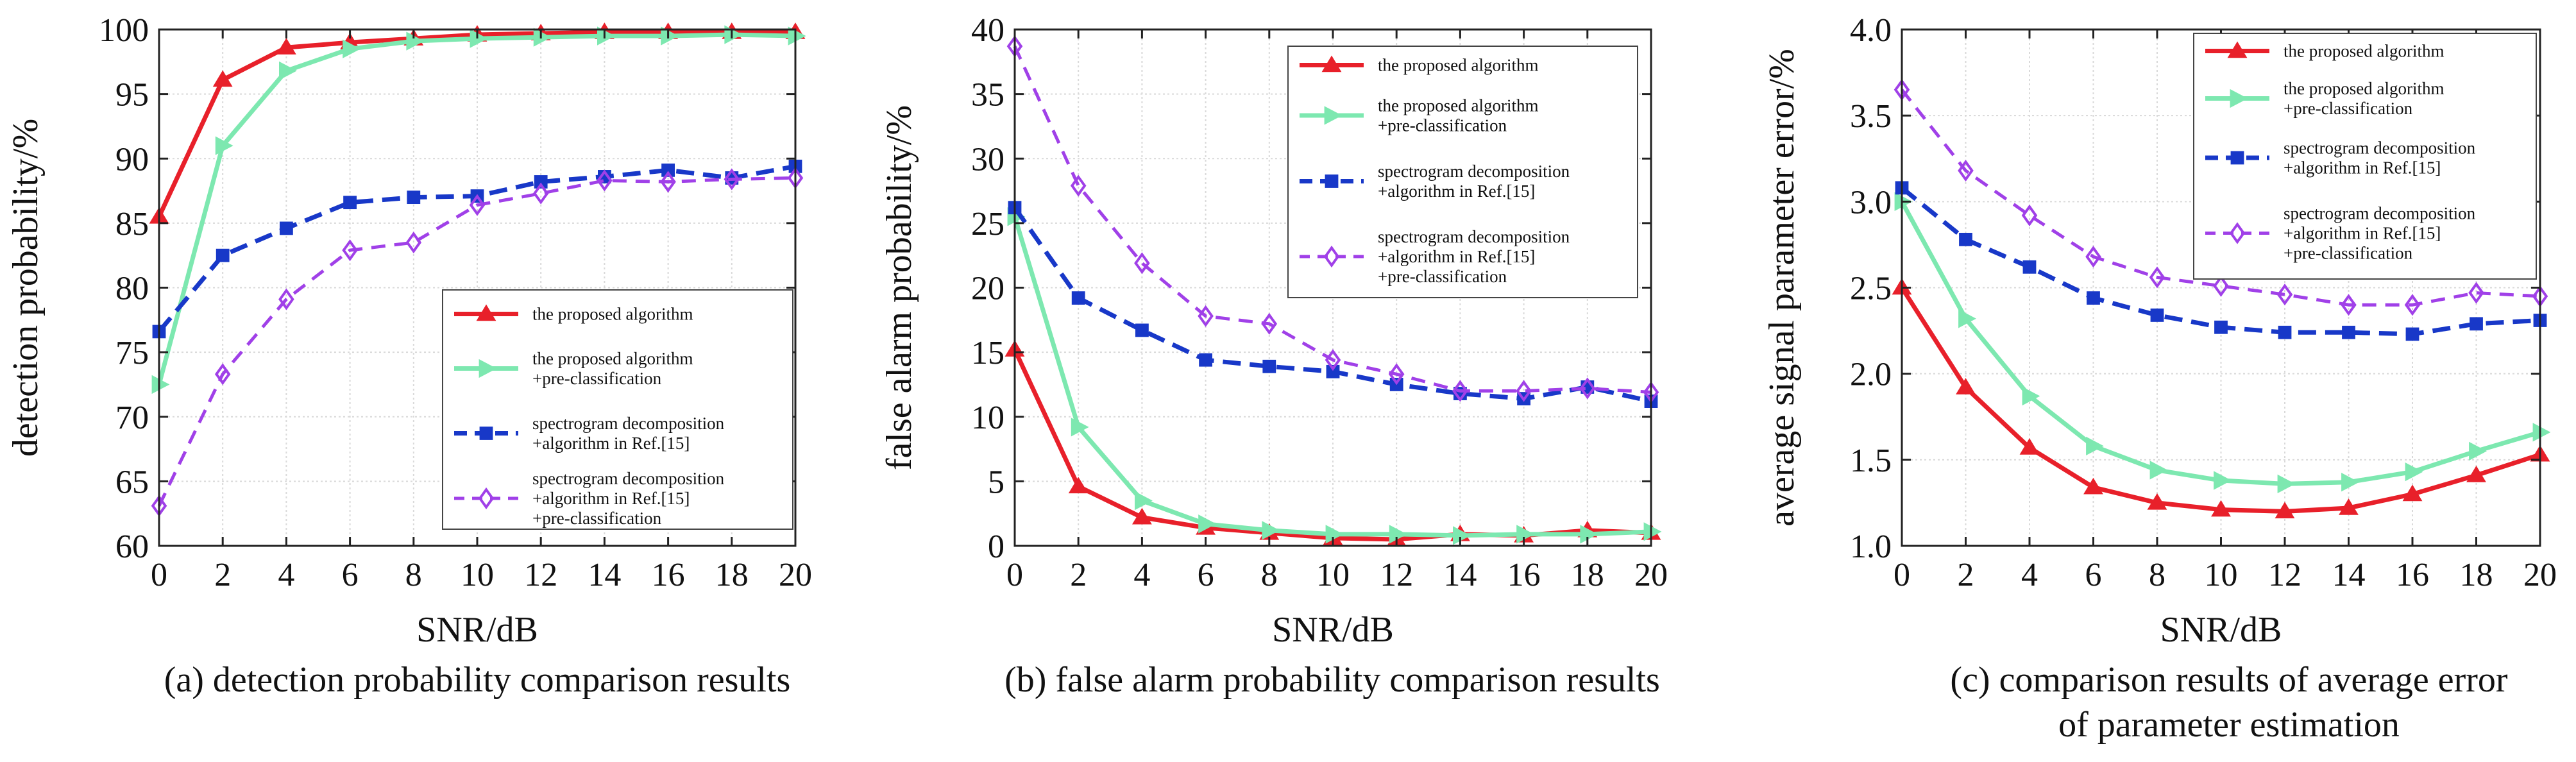 The width and height of the screenshot is (2576, 762). I want to click on x-tick-label: 4, so click(1141, 575).